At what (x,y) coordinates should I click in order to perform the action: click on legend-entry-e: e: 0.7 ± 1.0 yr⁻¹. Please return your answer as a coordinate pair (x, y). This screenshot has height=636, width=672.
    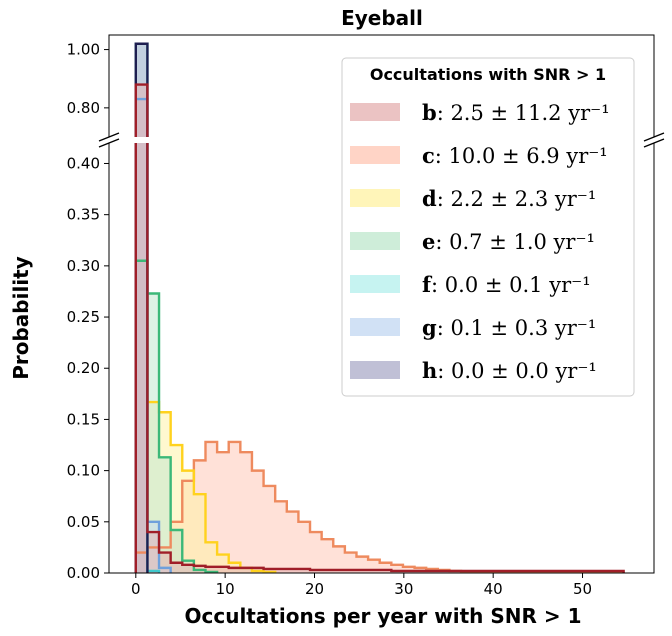
    Looking at the image, I should click on (508, 241).